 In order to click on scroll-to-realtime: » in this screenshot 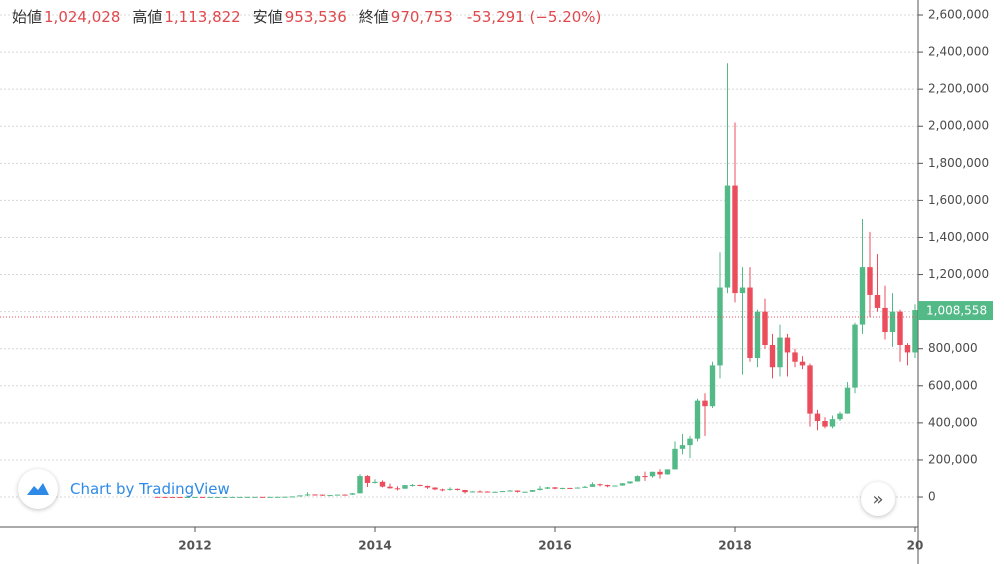, I will do `click(878, 499)`.